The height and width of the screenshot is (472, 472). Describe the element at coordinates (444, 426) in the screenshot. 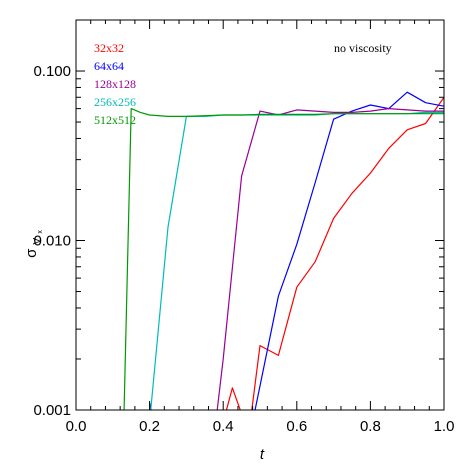

I see `x-tick-label: 1.0` at that location.